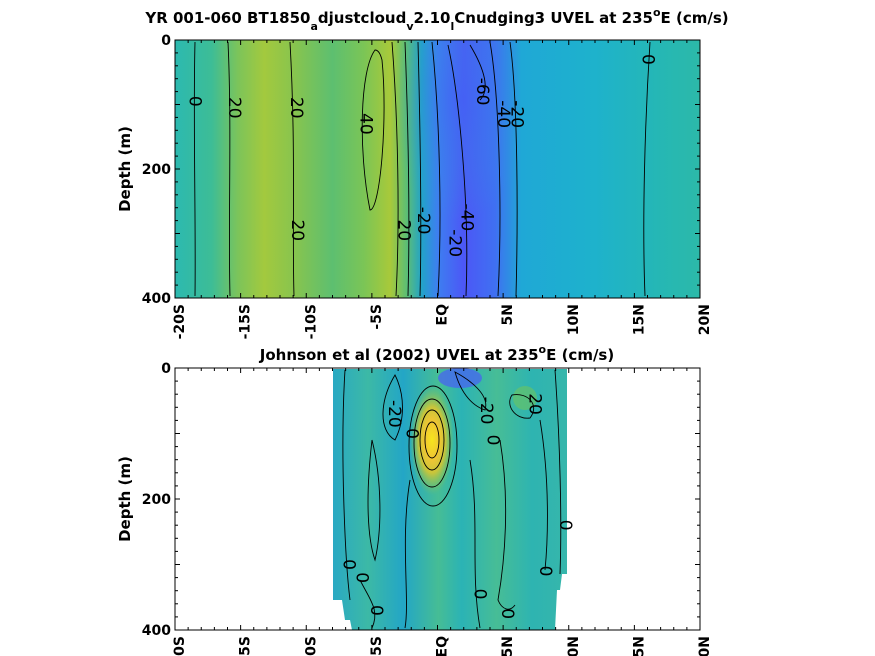  What do you see at coordinates (482, 92) in the screenshot?
I see `contour-label: -60` at bounding box center [482, 92].